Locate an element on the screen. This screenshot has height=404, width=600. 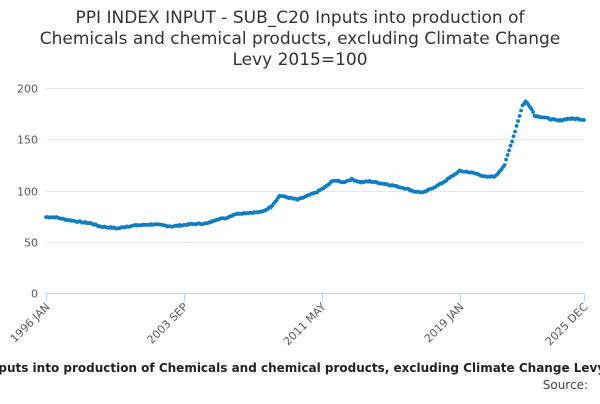
x-axis: 1996 JAN 2003 SEP 2011 MAY 2019 JAN 2025 DEC is located at coordinates (299, 320).